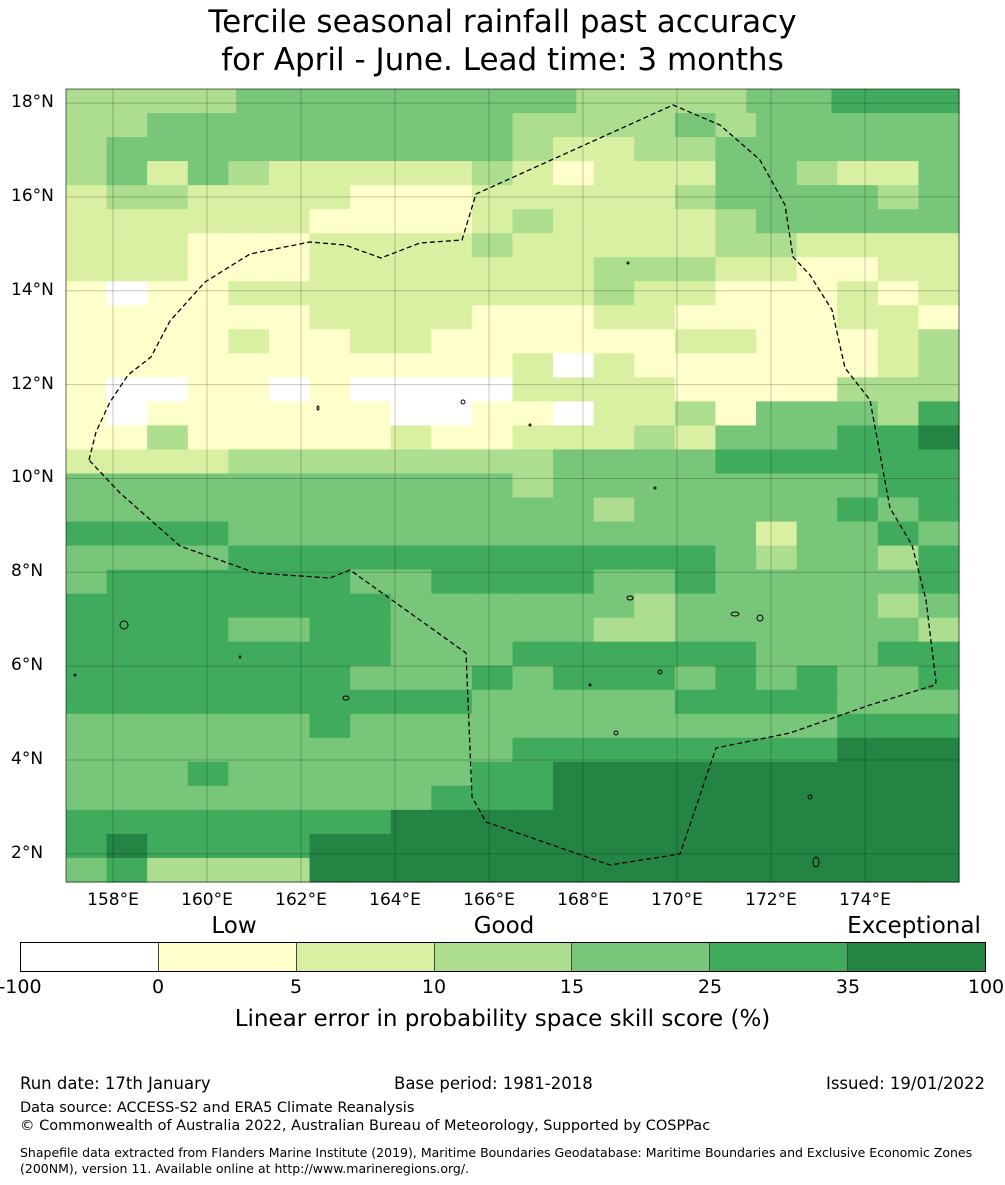  What do you see at coordinates (158, 987) in the screenshot?
I see `colorbar-tick-label: 0` at bounding box center [158, 987].